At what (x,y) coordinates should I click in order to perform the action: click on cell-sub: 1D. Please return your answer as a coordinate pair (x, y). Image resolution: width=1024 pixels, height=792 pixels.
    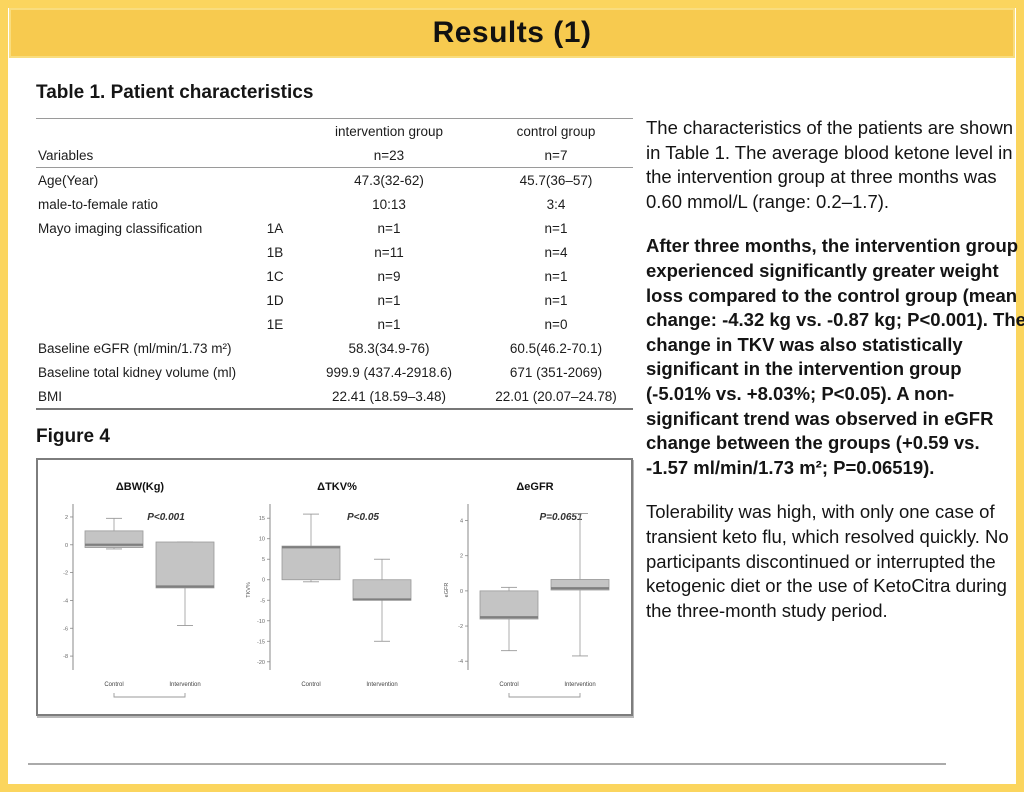
    Looking at the image, I should click on (275, 300).